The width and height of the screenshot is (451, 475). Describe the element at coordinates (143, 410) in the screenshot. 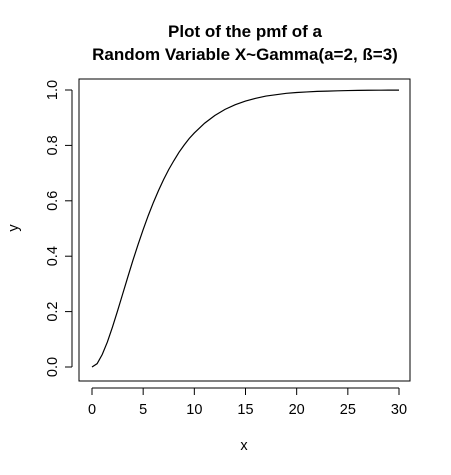

I see `x-tick-label: 5` at that location.